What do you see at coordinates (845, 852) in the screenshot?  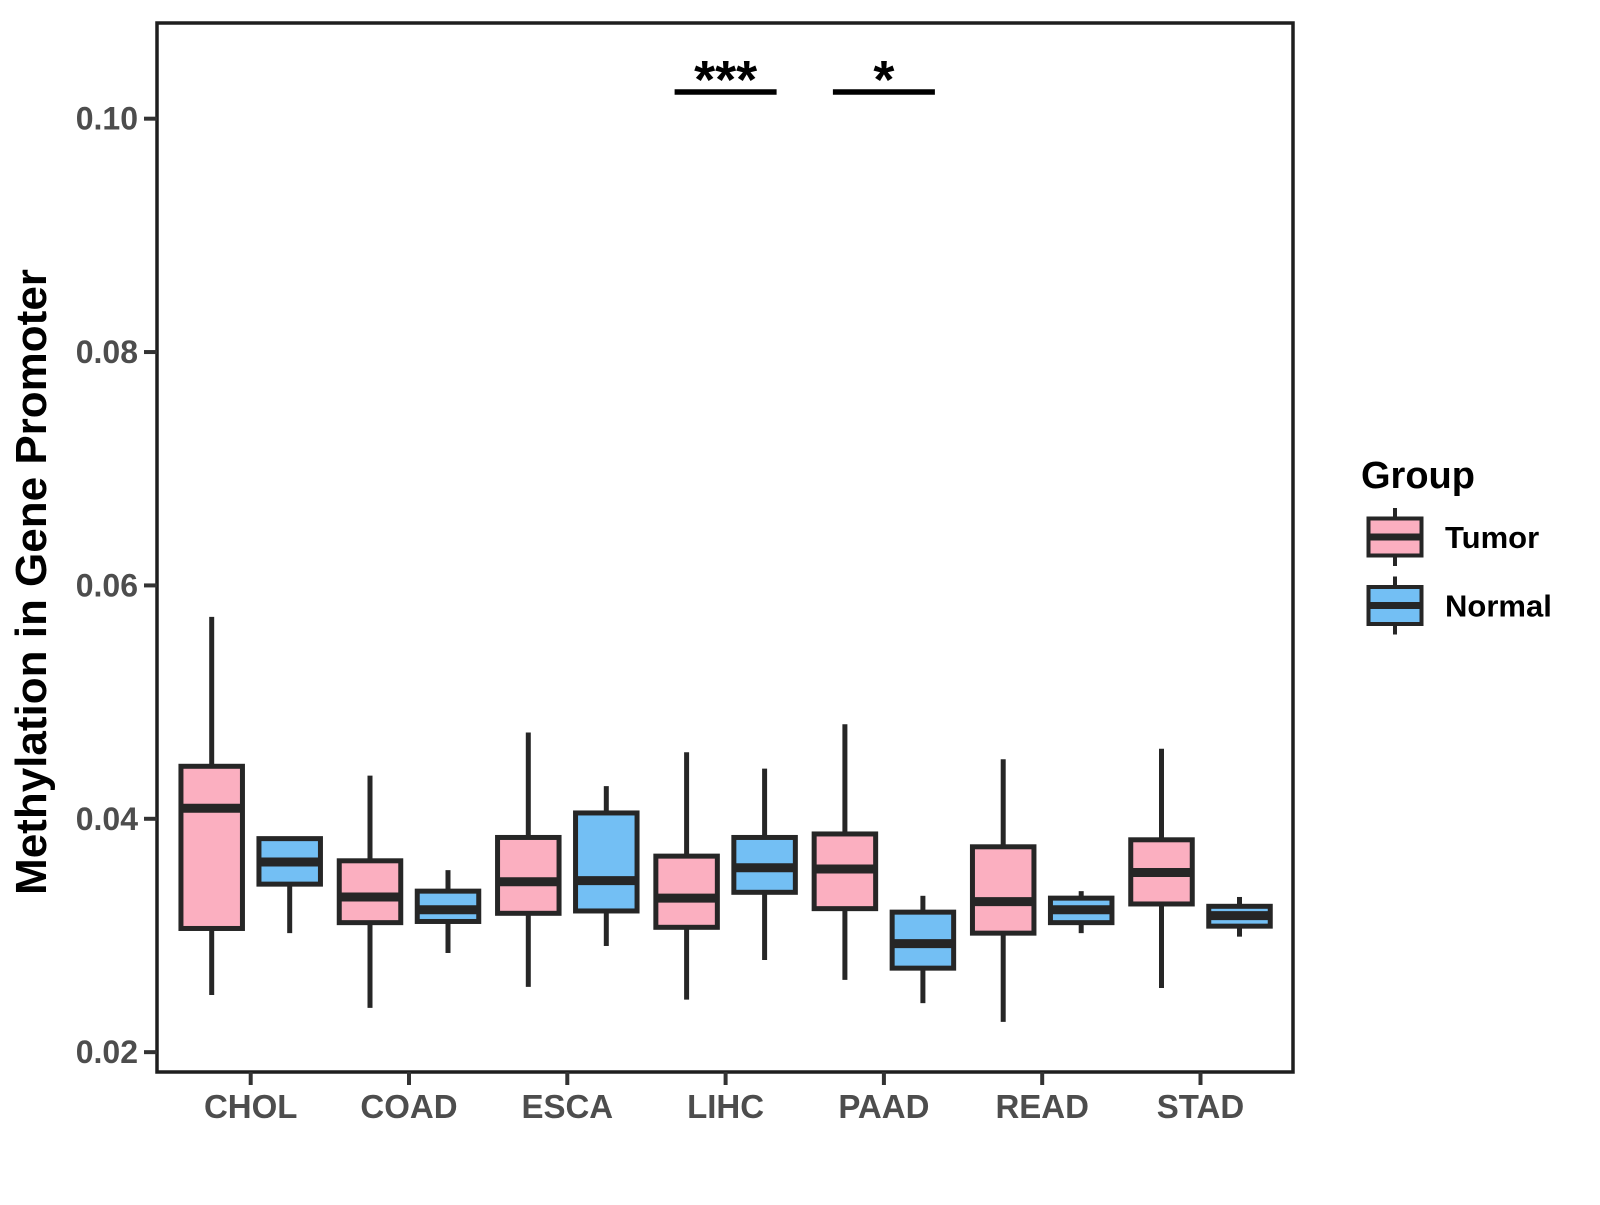 I see `box-paad-tumor` at bounding box center [845, 852].